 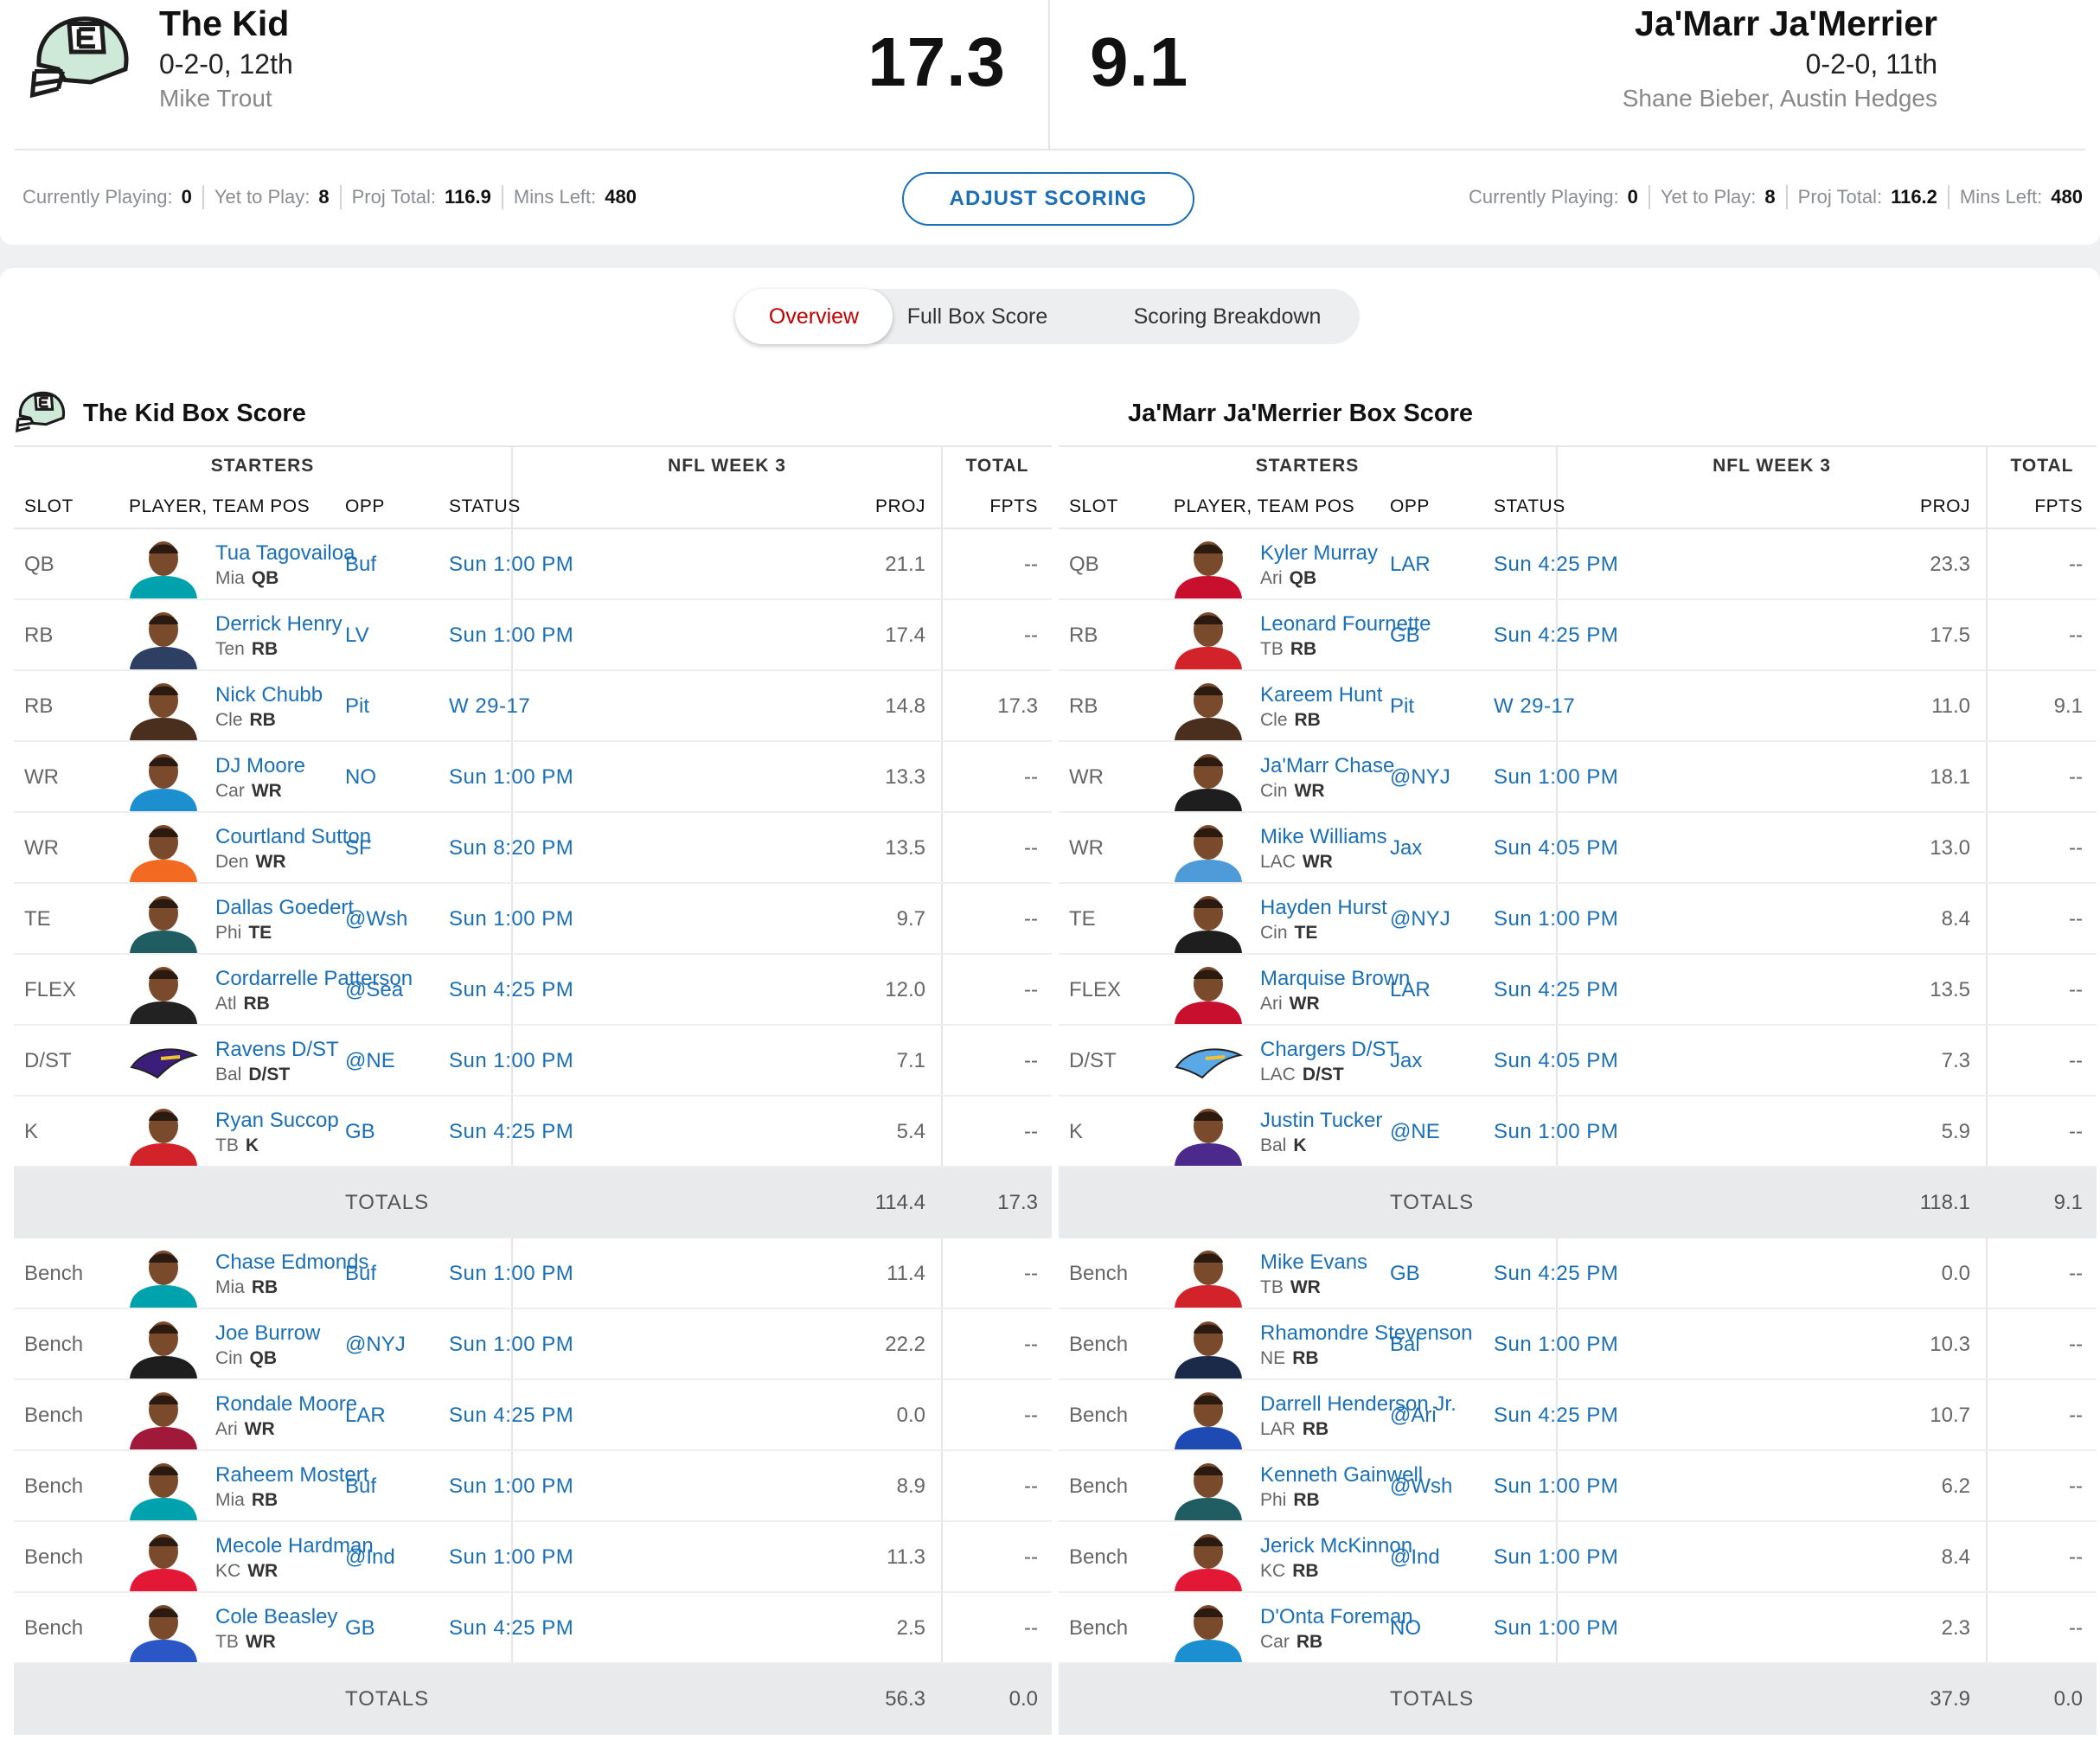 What do you see at coordinates (511, 848) in the screenshot?
I see `game-status-link: Sun 8:20 PM` at bounding box center [511, 848].